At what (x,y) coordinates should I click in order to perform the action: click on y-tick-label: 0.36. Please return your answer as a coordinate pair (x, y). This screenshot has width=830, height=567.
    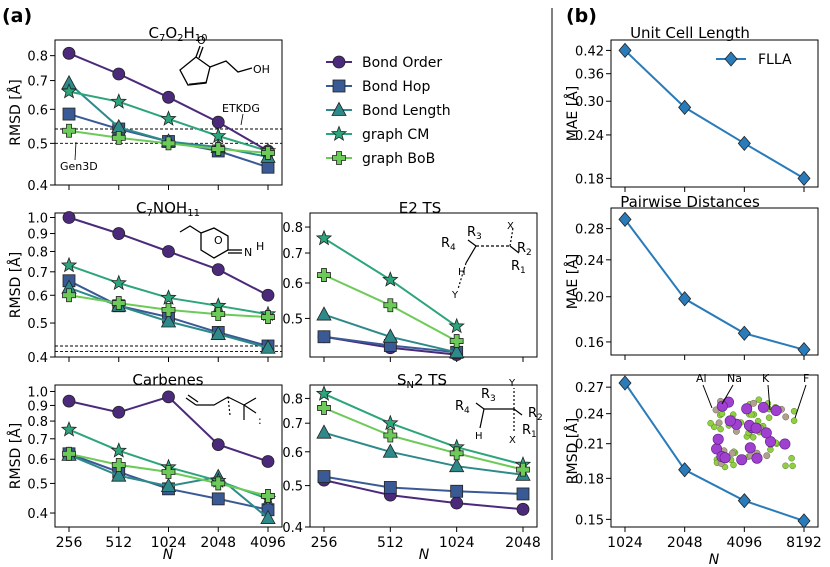
    Looking at the image, I should click on (589, 75).